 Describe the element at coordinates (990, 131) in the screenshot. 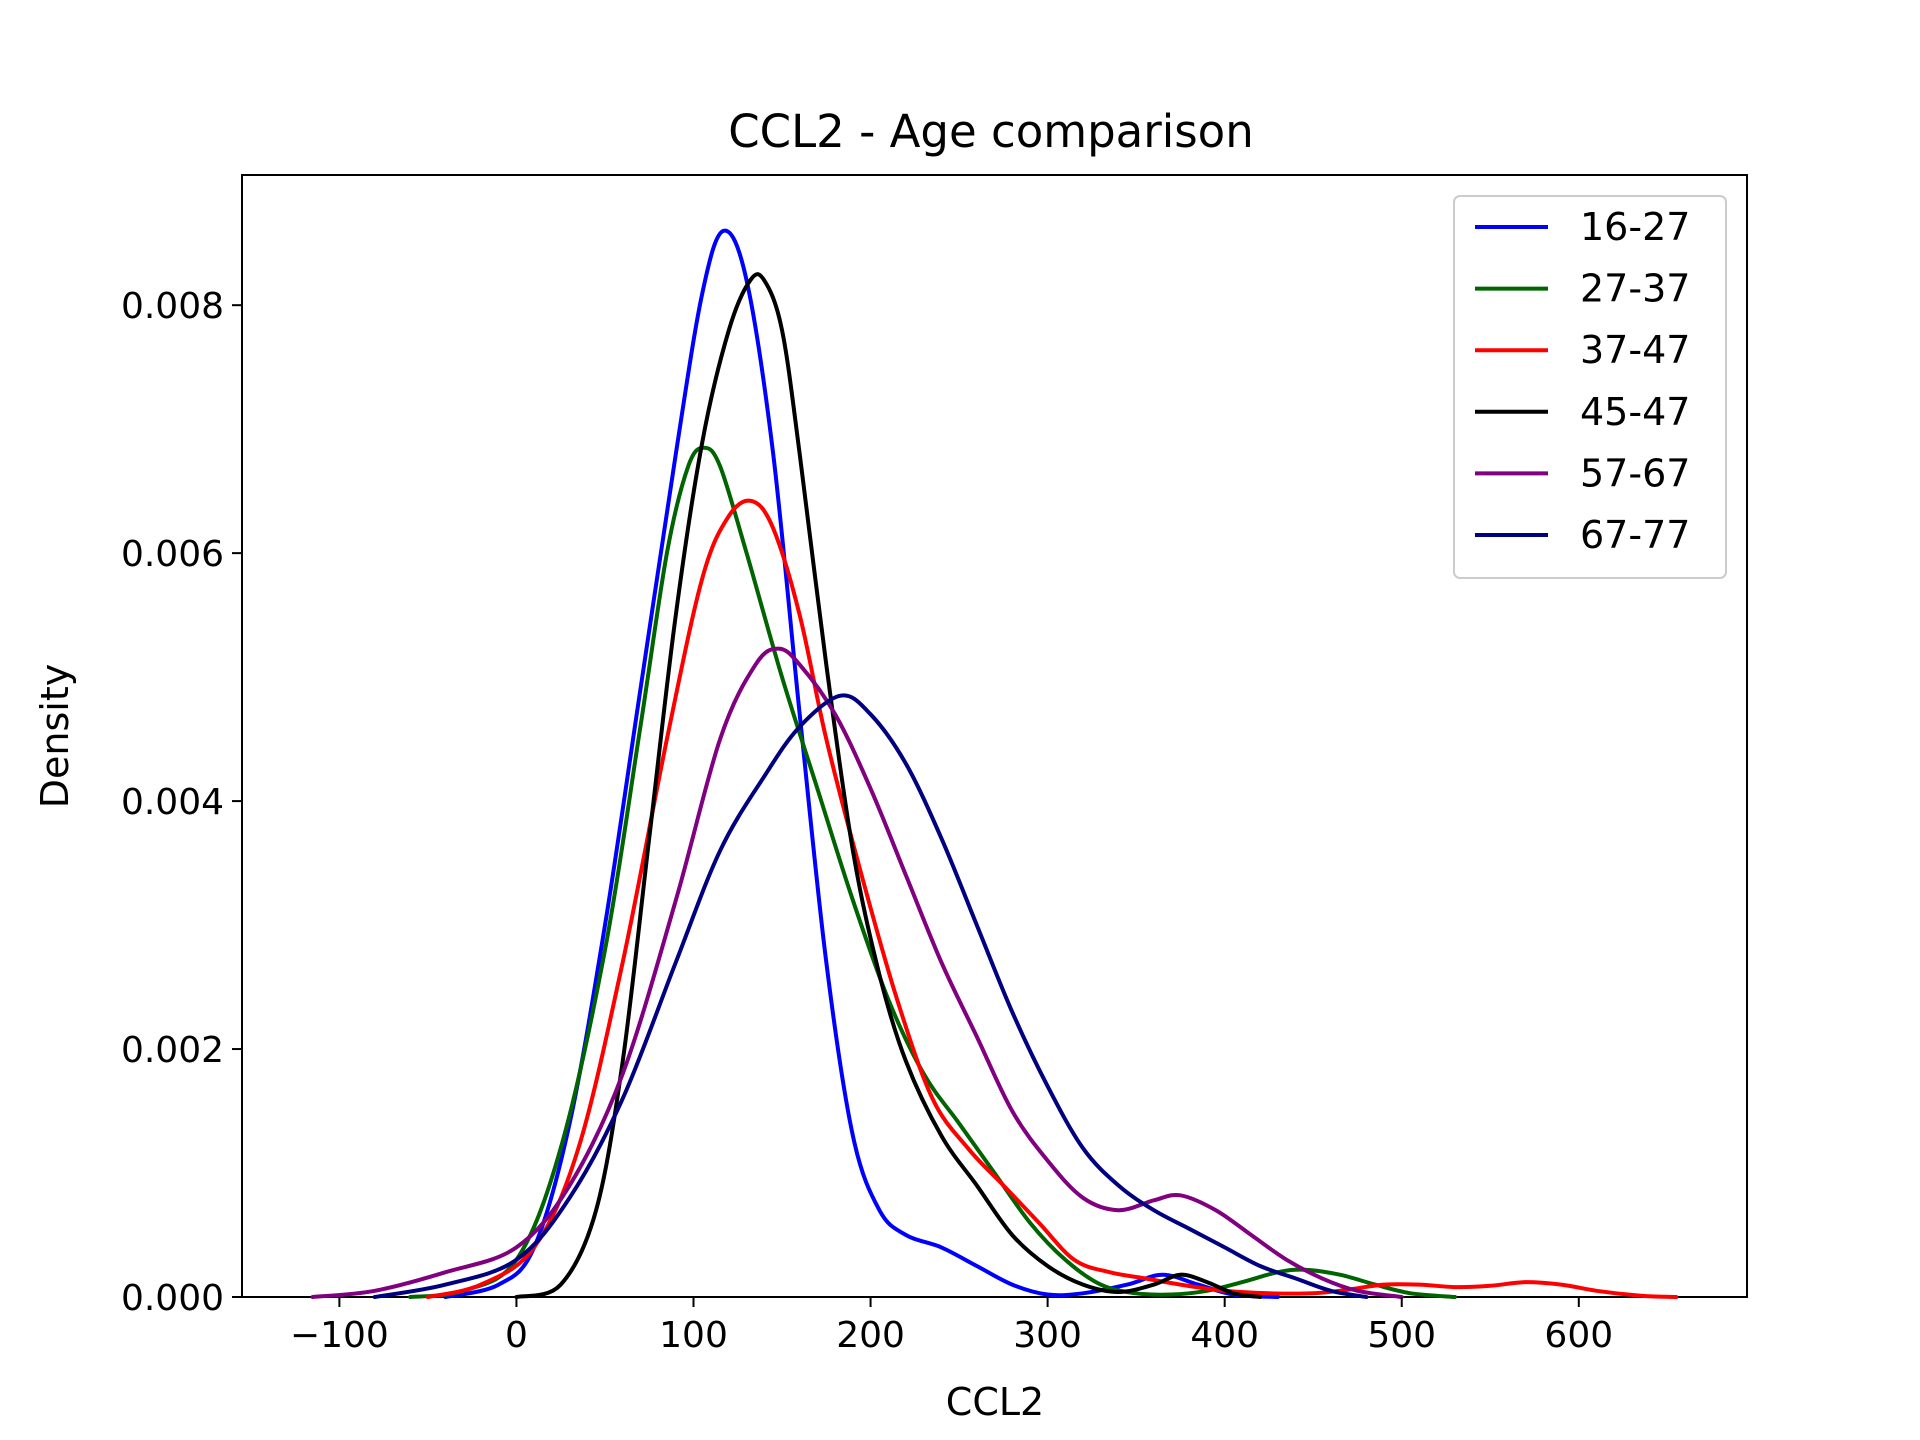

I see `chart-title: CCL2 - Age comparison` at that location.